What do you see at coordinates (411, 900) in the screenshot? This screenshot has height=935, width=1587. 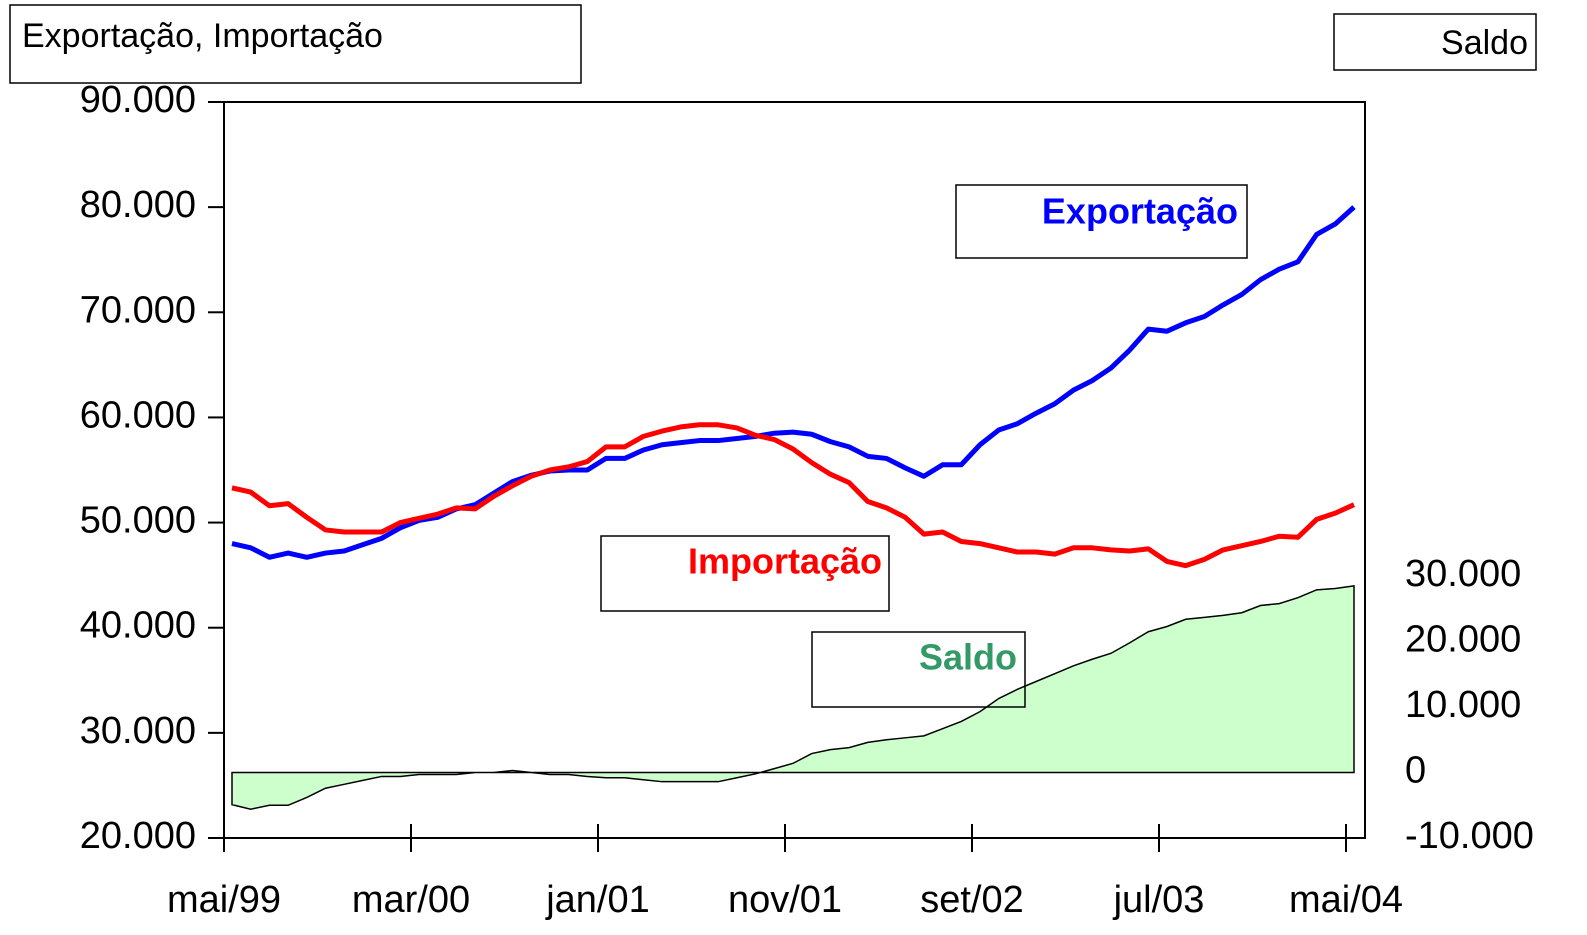 I see `x-tick-label: mar/00` at bounding box center [411, 900].